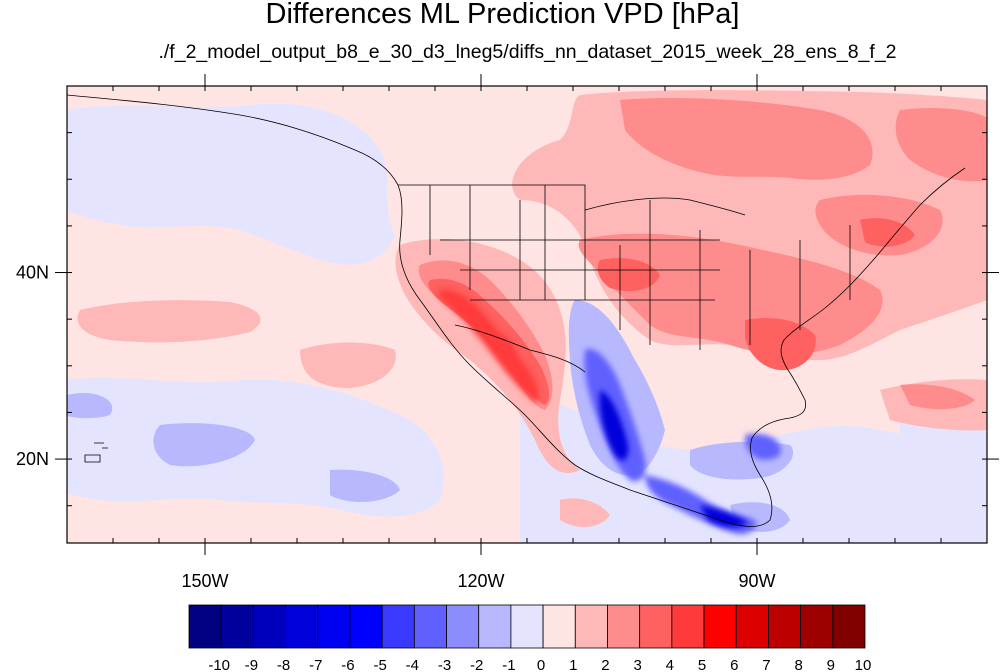 This screenshot has height=672, width=1005. I want to click on colorbar-label: -5, so click(379, 664).